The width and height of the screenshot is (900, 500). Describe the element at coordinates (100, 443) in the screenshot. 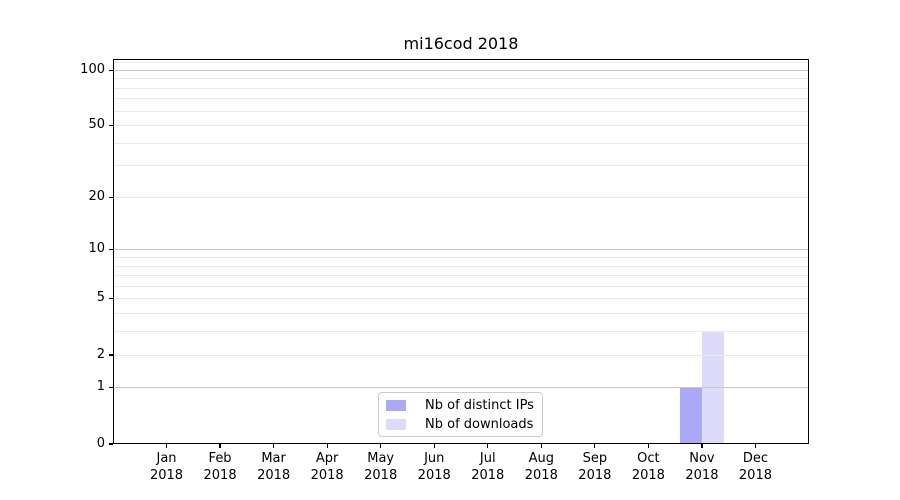

I see `y-tick-label: 0` at that location.